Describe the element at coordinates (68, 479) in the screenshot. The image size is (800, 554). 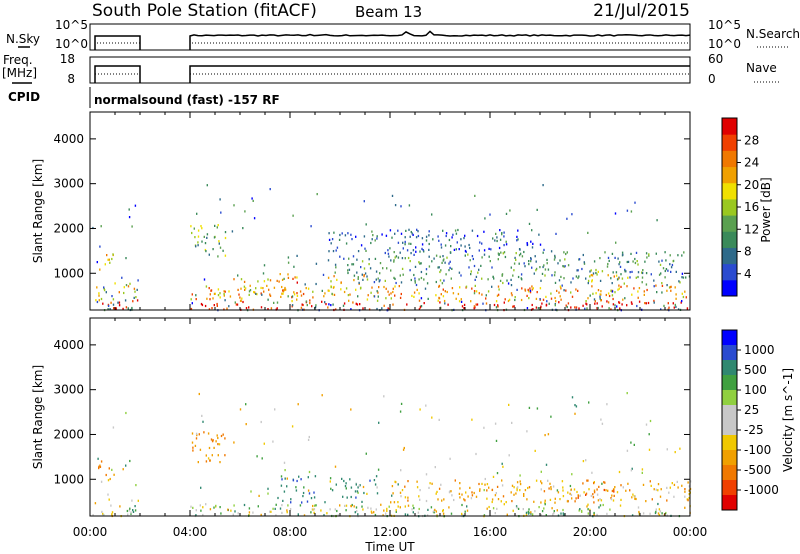
I see `y-tick-label: 1000` at that location.